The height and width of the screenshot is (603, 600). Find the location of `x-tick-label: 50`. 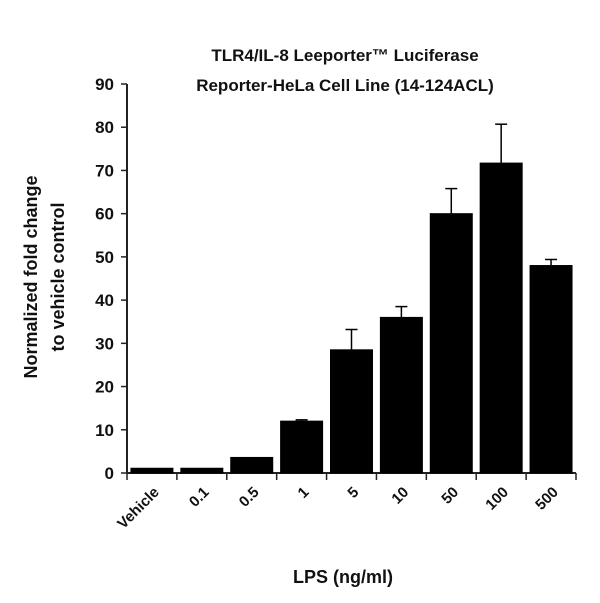

x-tick-label: 50 is located at coordinates (450, 496).